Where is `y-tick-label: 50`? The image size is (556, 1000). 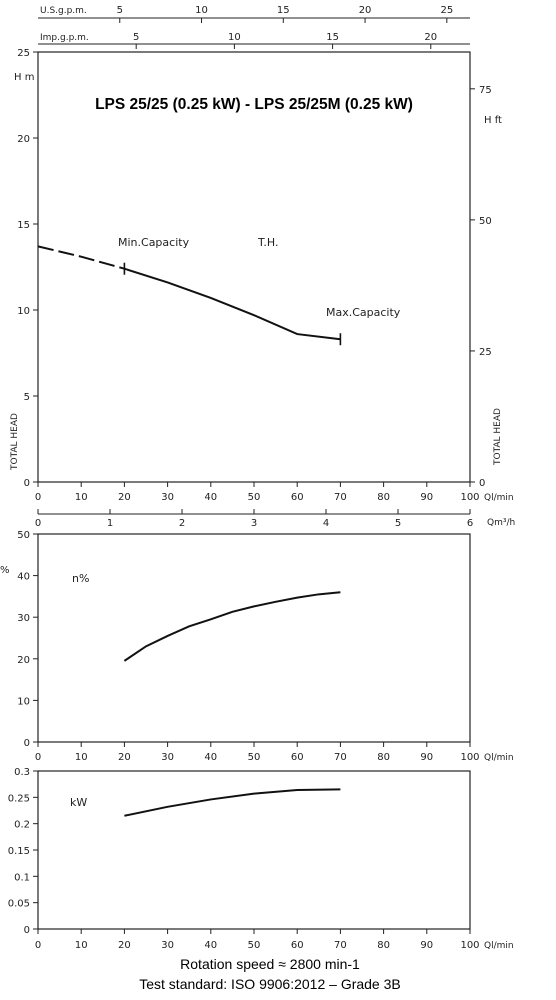
y-tick-label: 50 is located at coordinates (23, 535).